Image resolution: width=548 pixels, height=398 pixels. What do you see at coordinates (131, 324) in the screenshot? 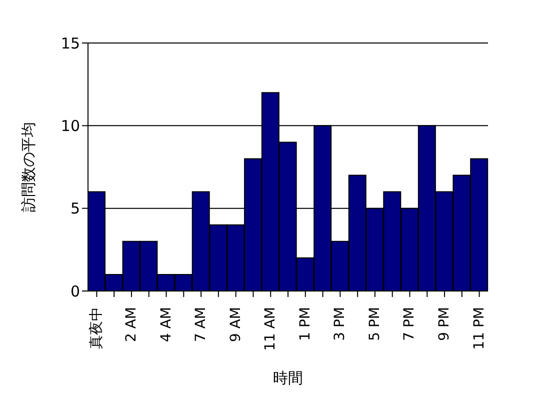
I see `x-tick-label: 2 AM` at bounding box center [131, 324].